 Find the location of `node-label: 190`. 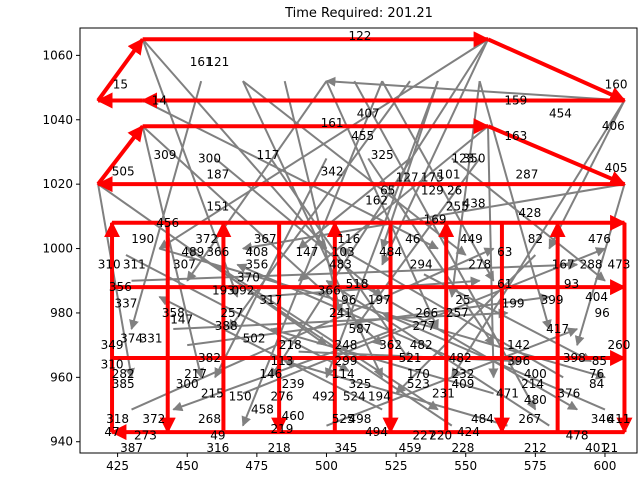

node-label: 190 is located at coordinates (142, 239).